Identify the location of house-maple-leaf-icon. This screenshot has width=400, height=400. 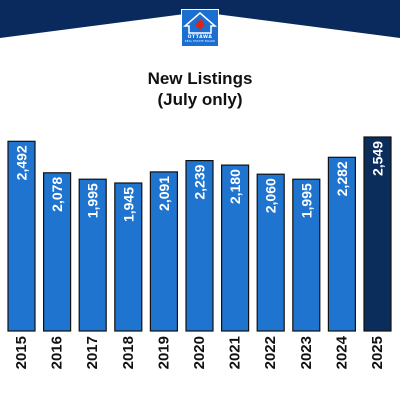
(200, 23).